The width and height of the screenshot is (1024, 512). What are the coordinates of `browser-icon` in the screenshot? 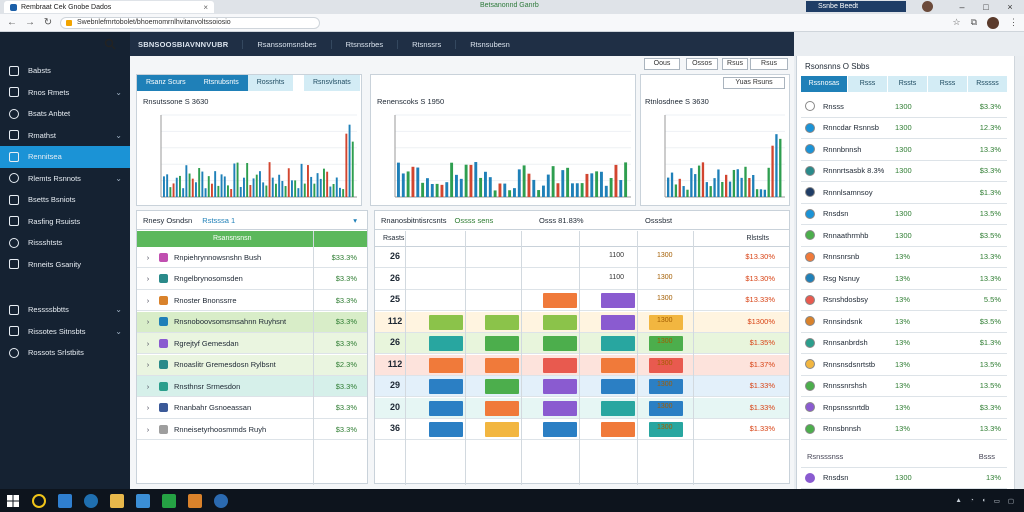 It's located at (91, 500).